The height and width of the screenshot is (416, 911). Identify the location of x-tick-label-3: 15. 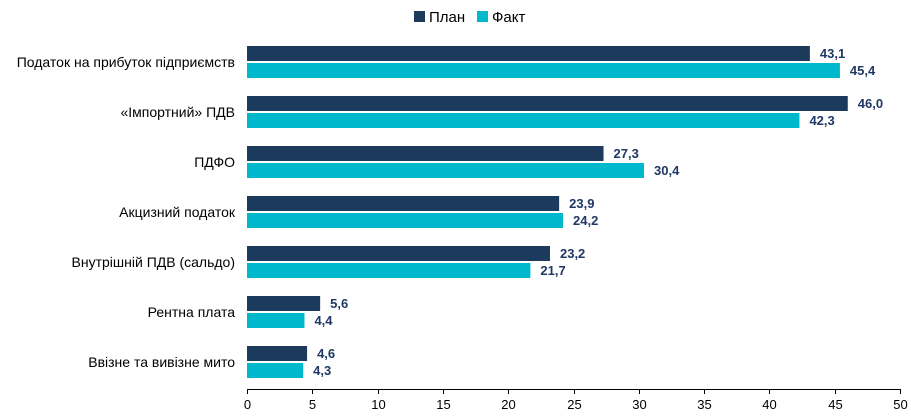
(443, 404).